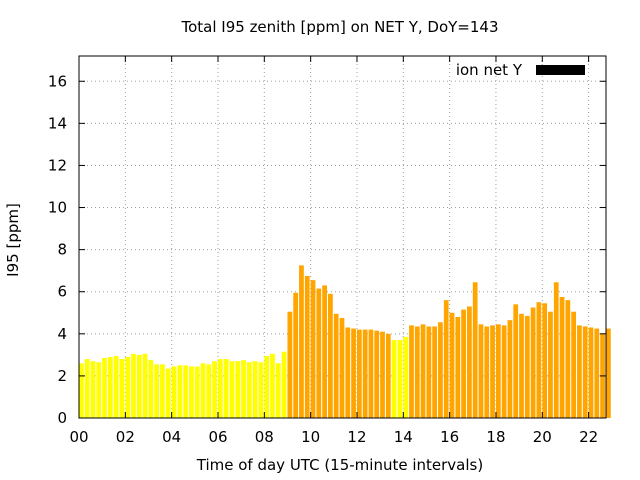 The width and height of the screenshot is (640, 480). What do you see at coordinates (62, 334) in the screenshot?
I see `y-tick-label: 4` at bounding box center [62, 334].